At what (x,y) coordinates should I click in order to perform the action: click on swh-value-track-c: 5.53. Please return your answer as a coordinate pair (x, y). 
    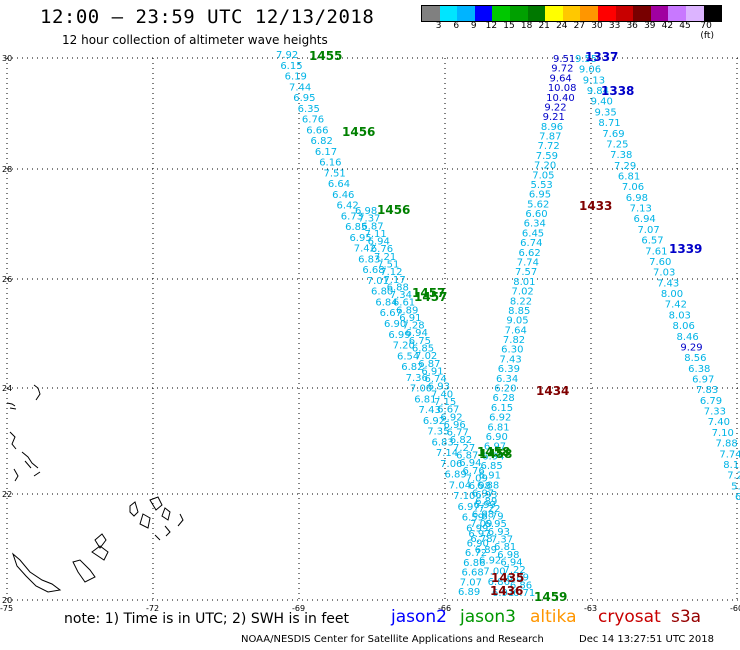
    Looking at the image, I should click on (542, 185).